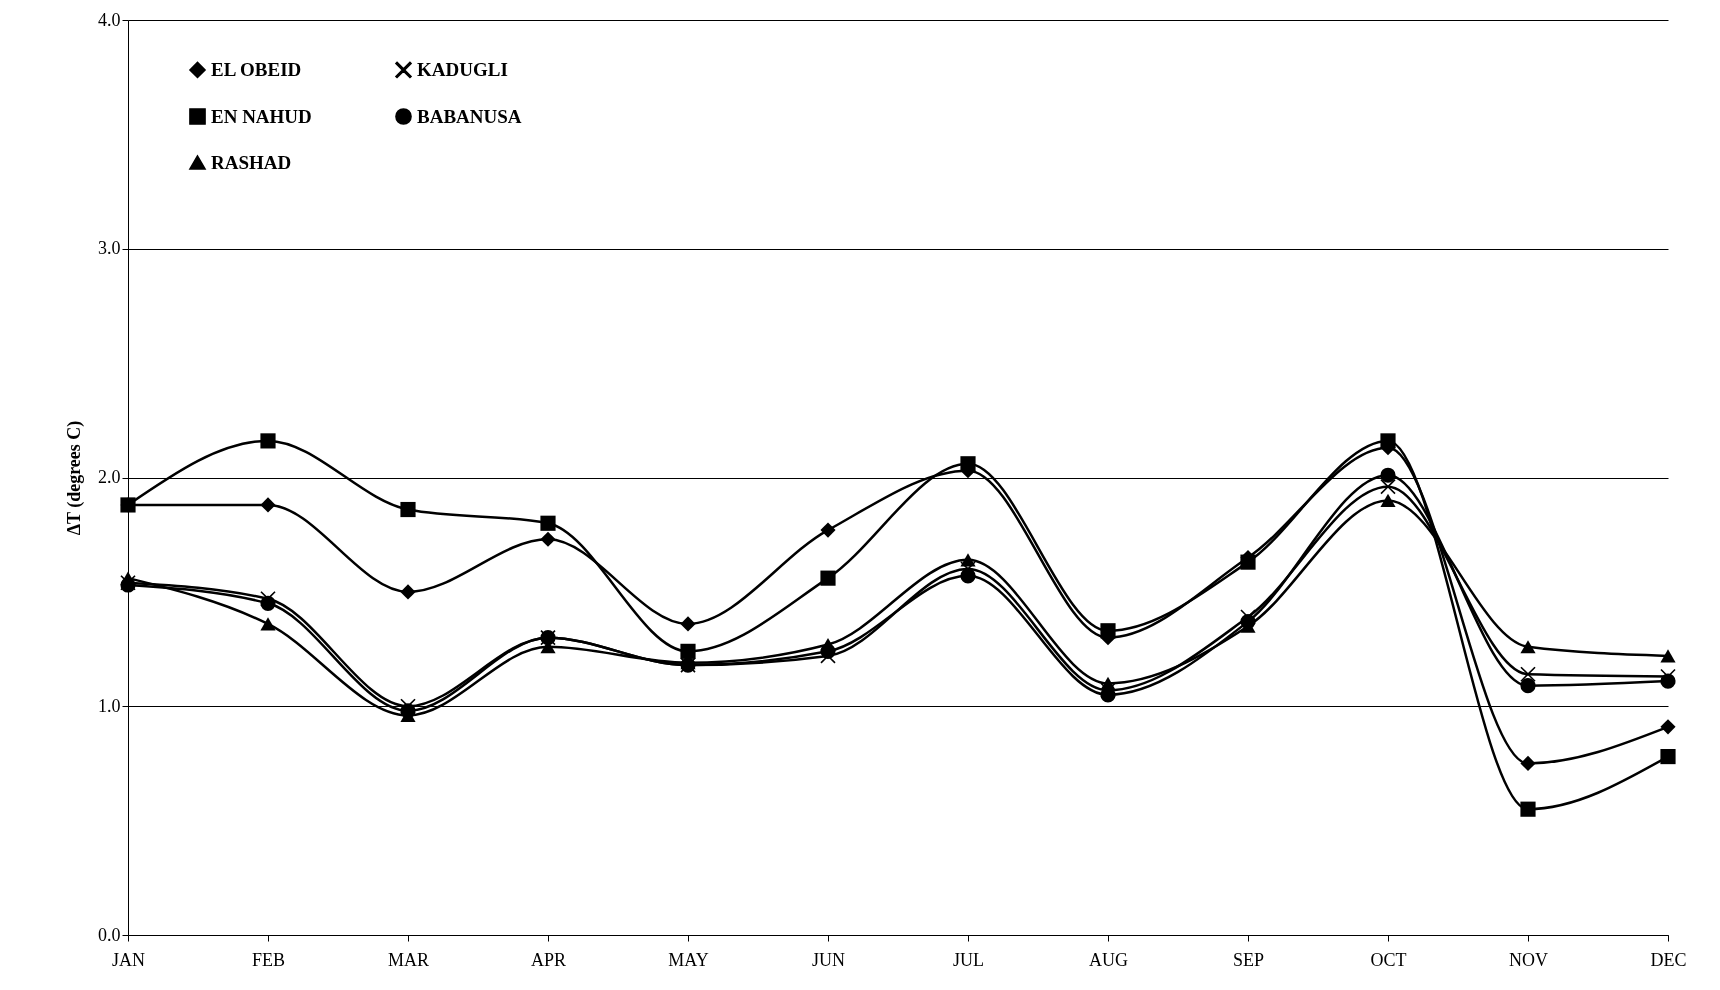 The width and height of the screenshot is (1720, 990). I want to click on x-tick-label: MAY, so click(688, 959).